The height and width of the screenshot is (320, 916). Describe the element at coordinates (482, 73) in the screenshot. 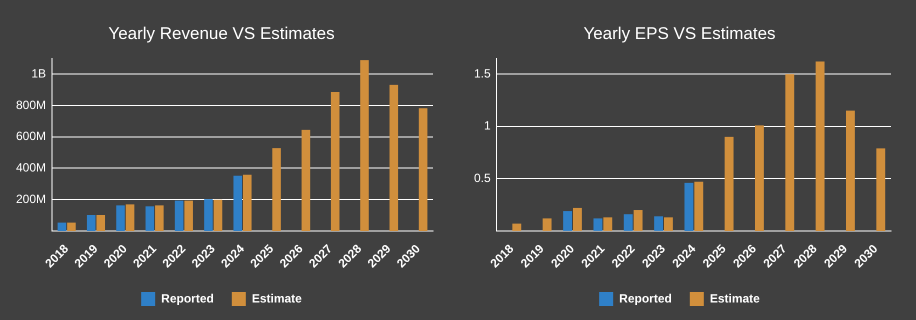

I see `y-tick-label: 1.5` at that location.